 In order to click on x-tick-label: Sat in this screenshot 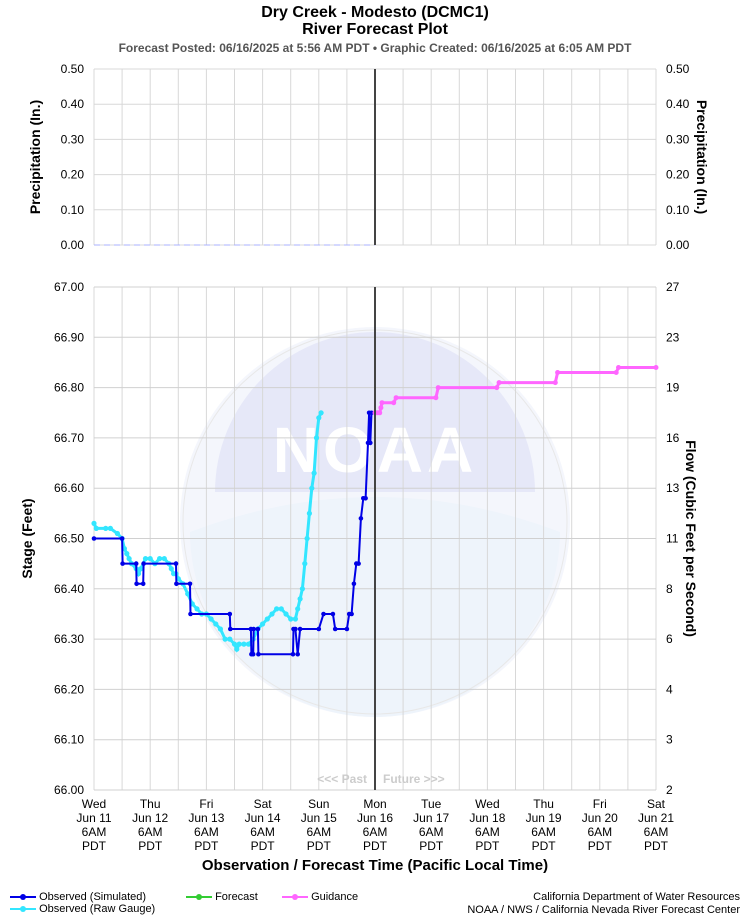, I will do `click(263, 804)`.